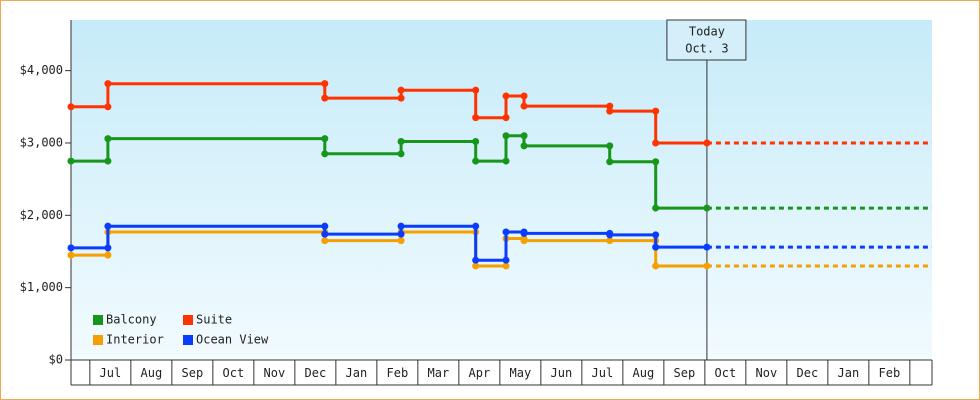 This screenshot has width=980, height=400. Describe the element at coordinates (232, 340) in the screenshot. I see `legend-label: Ocean View` at that location.